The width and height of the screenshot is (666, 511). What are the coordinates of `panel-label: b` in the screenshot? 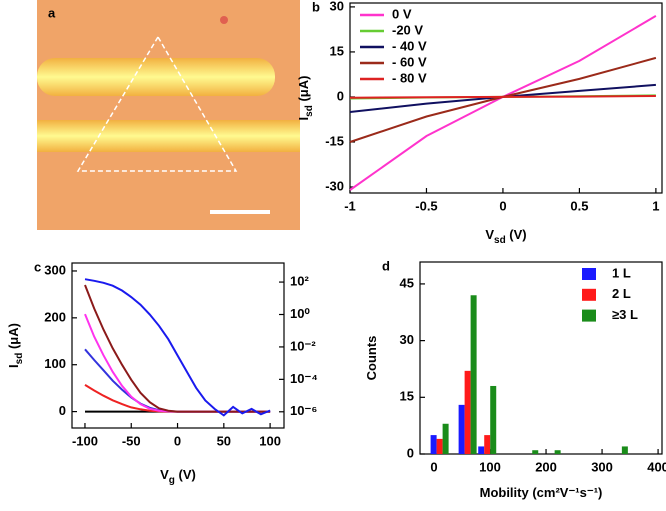 It's located at (316, 7).